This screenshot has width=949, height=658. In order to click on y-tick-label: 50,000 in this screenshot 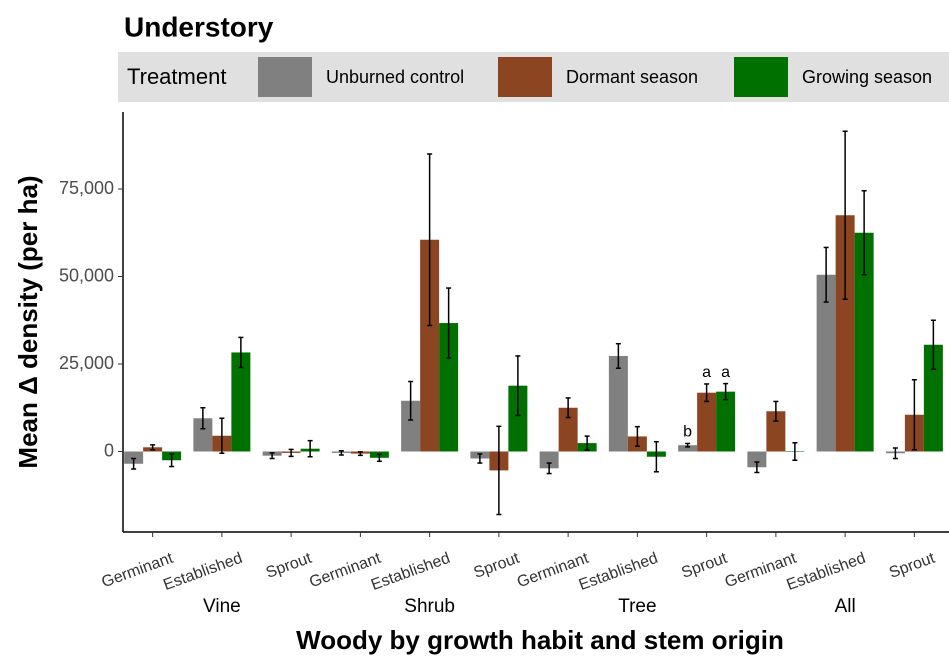, I will do `click(86, 275)`.